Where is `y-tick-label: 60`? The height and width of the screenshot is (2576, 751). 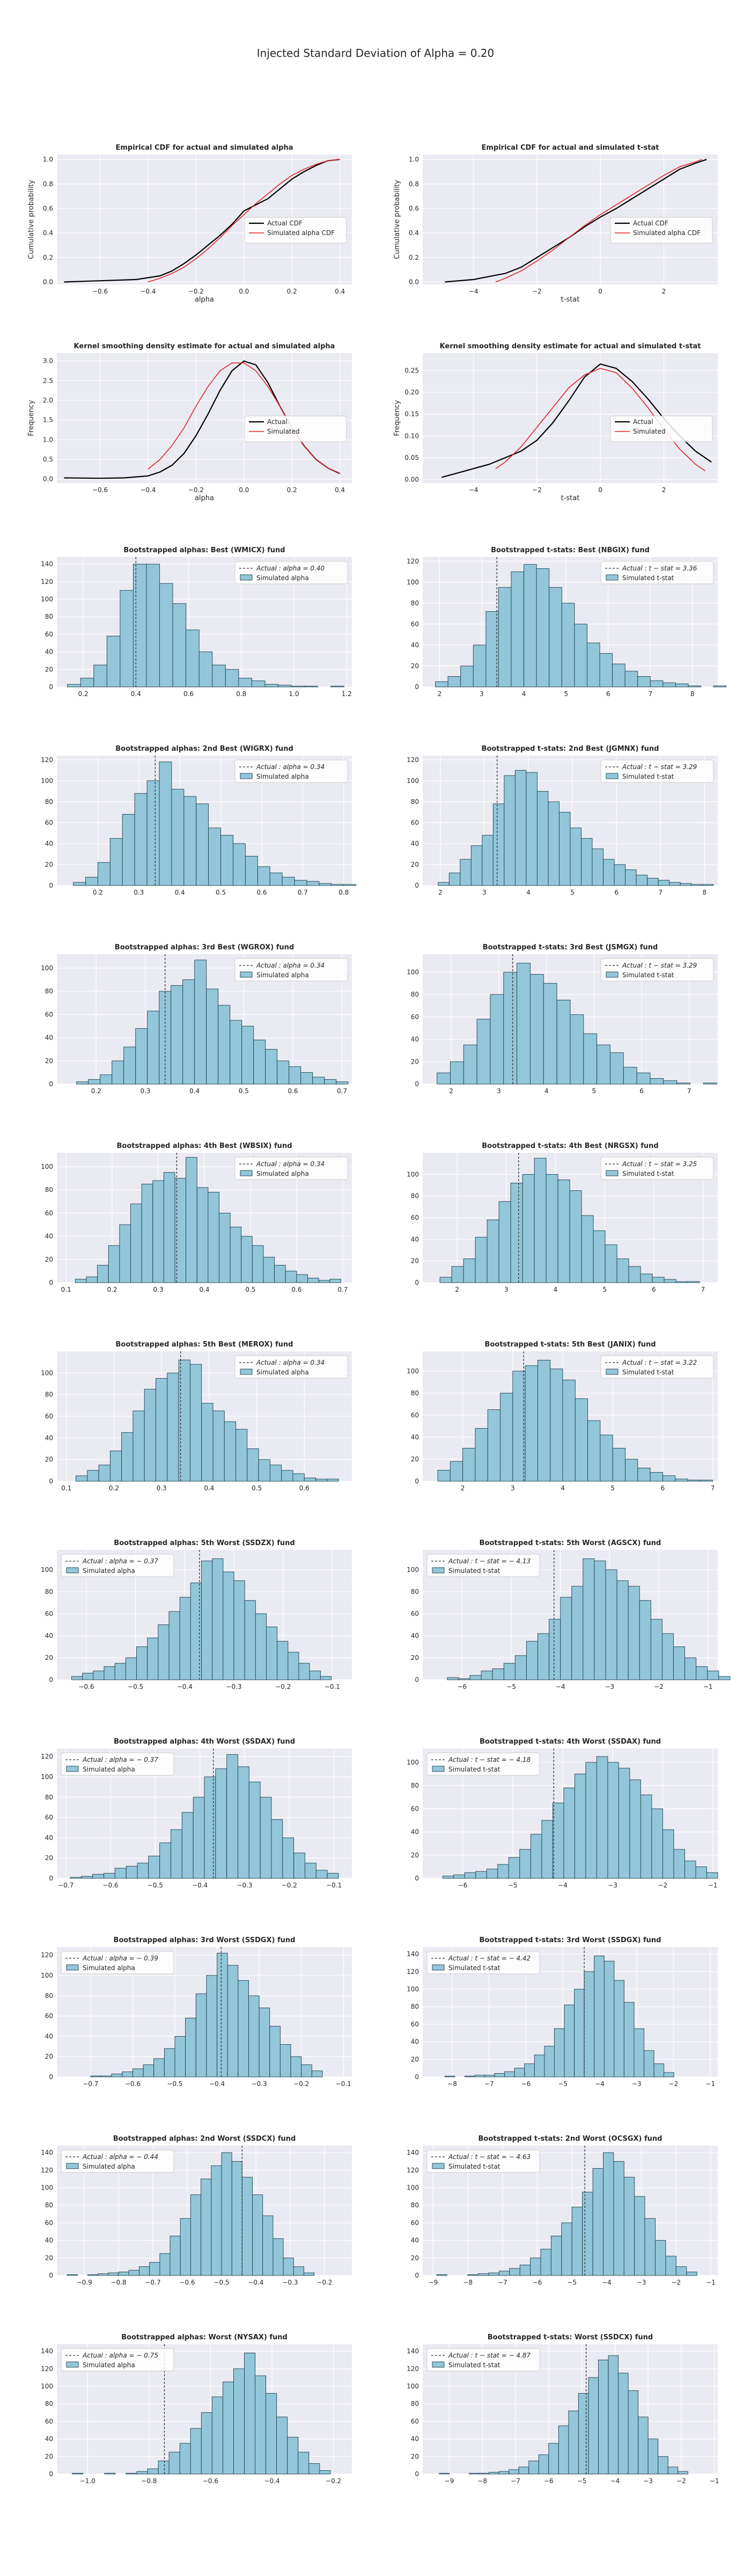 y-tick-label: 60 is located at coordinates (49, 1817).